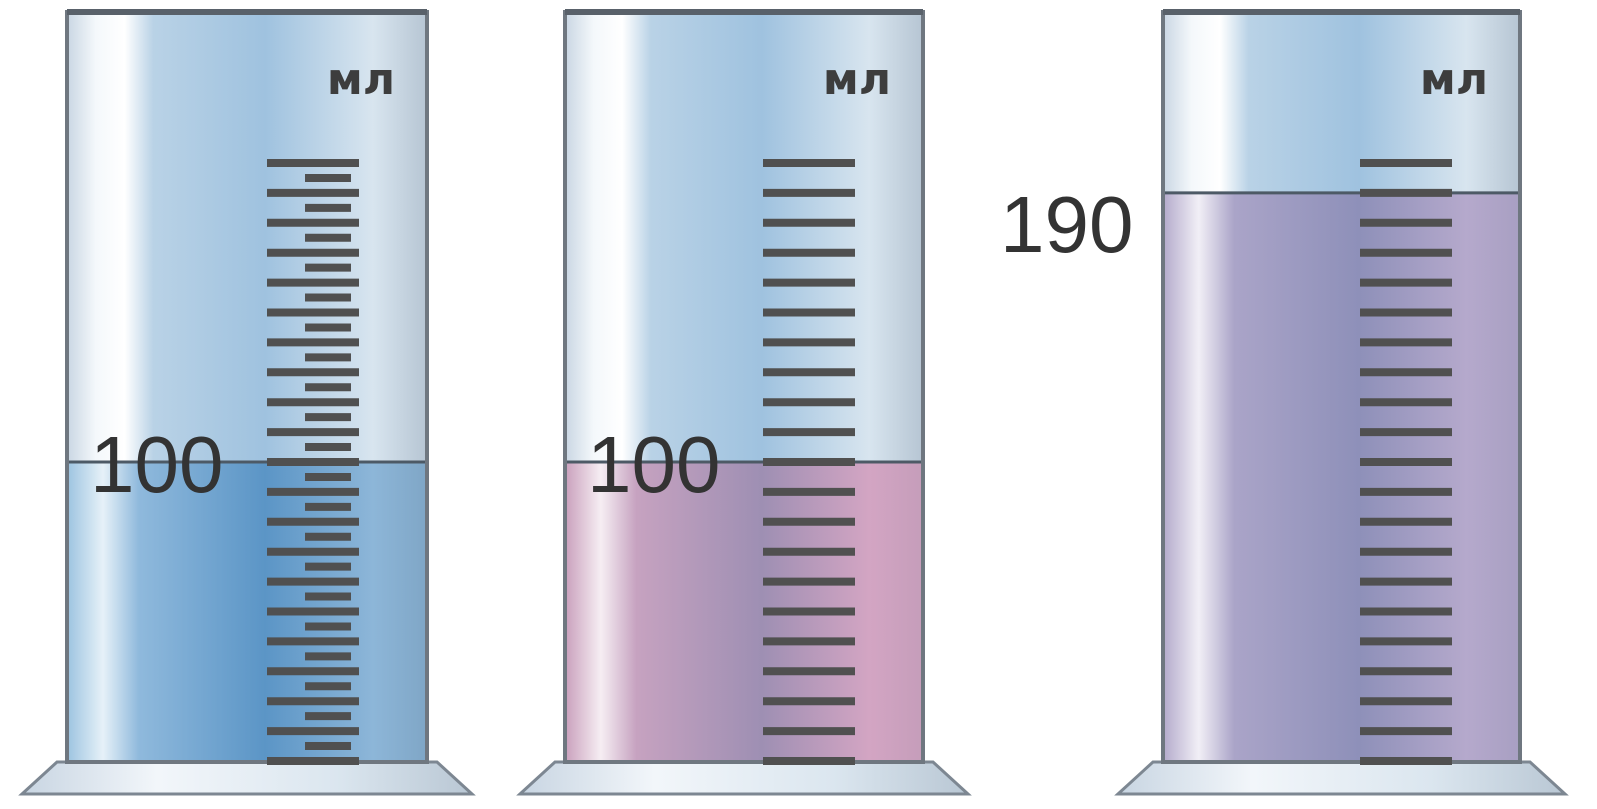 The height and width of the screenshot is (809, 1597). Describe the element at coordinates (1066, 224) in the screenshot. I see `level-label: 190` at that location.